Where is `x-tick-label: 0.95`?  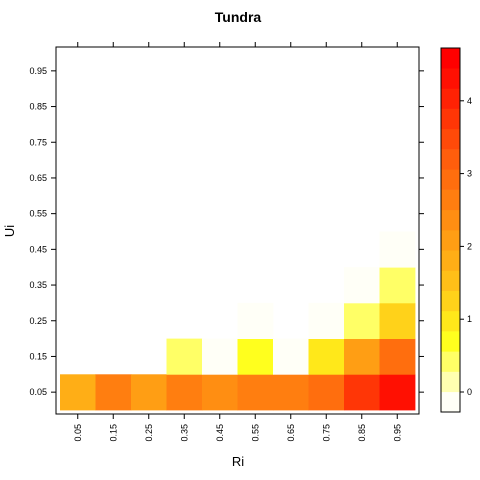
x-tick-label: 0.95 is located at coordinates (397, 433).